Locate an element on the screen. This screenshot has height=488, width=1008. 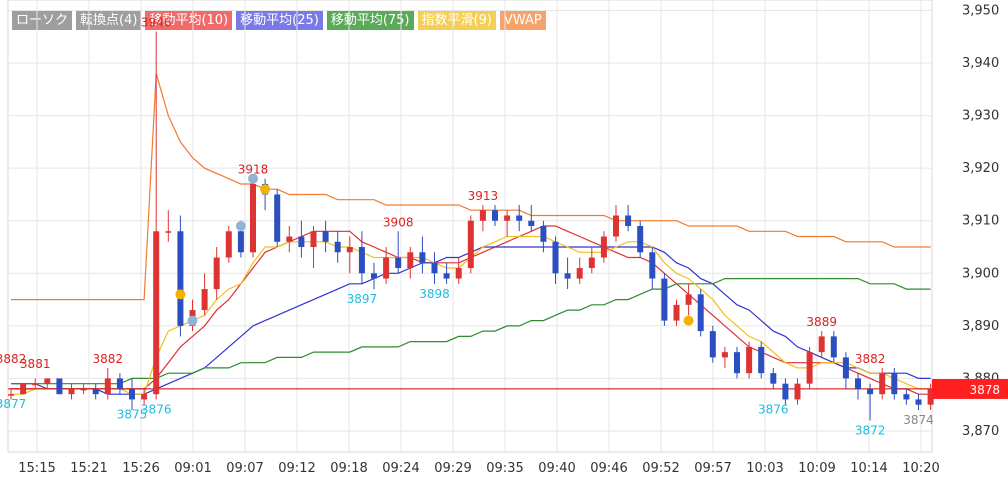
price-annotation: 3913 is located at coordinates (483, 196).